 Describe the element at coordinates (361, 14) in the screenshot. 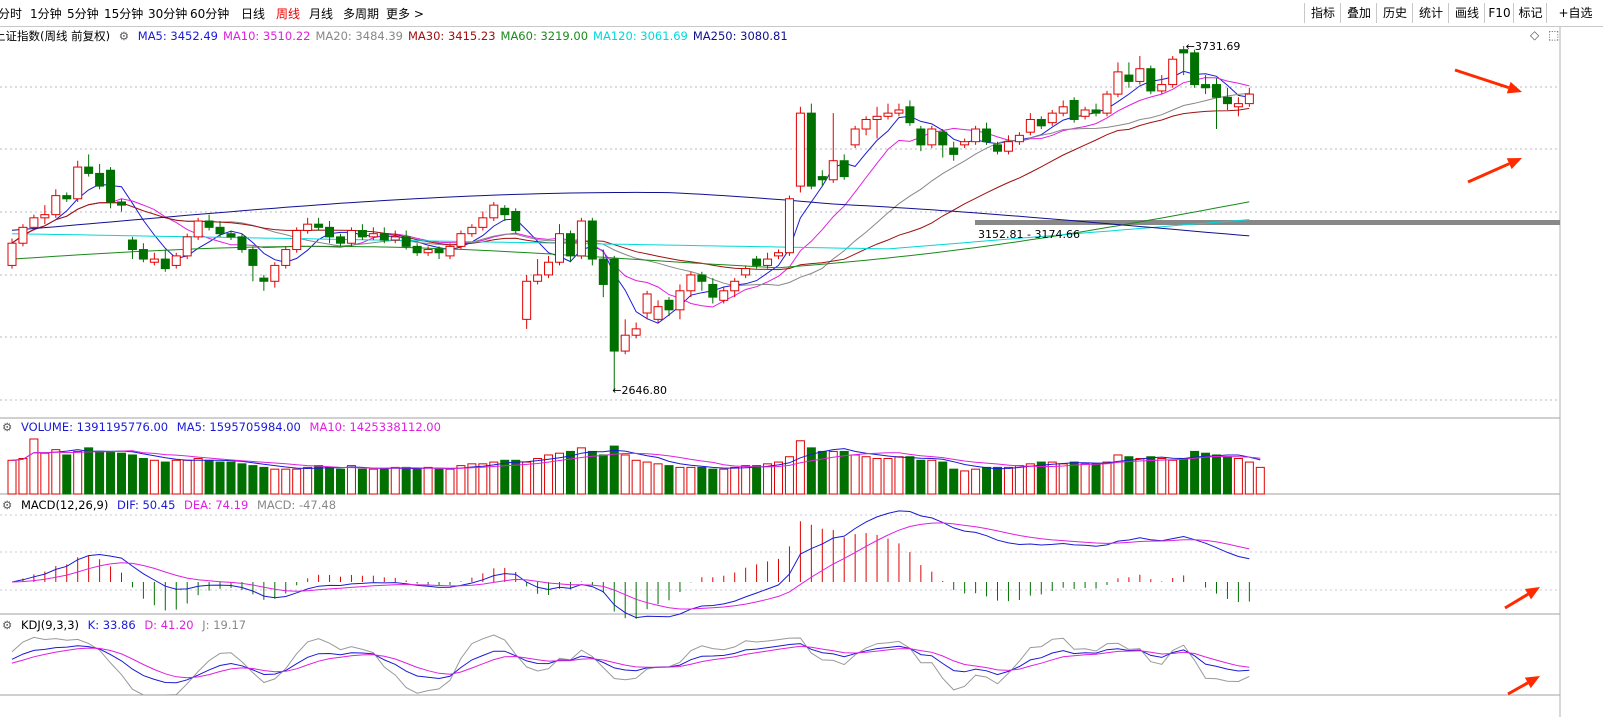

I see `timeframe-tab: 多周期` at that location.